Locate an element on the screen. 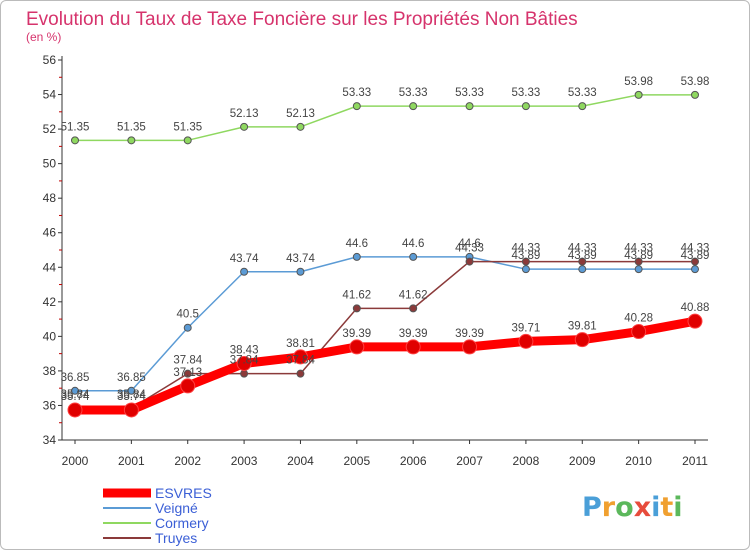 The height and width of the screenshot is (550, 750). y-tick-label: 56 is located at coordinates (50, 60).